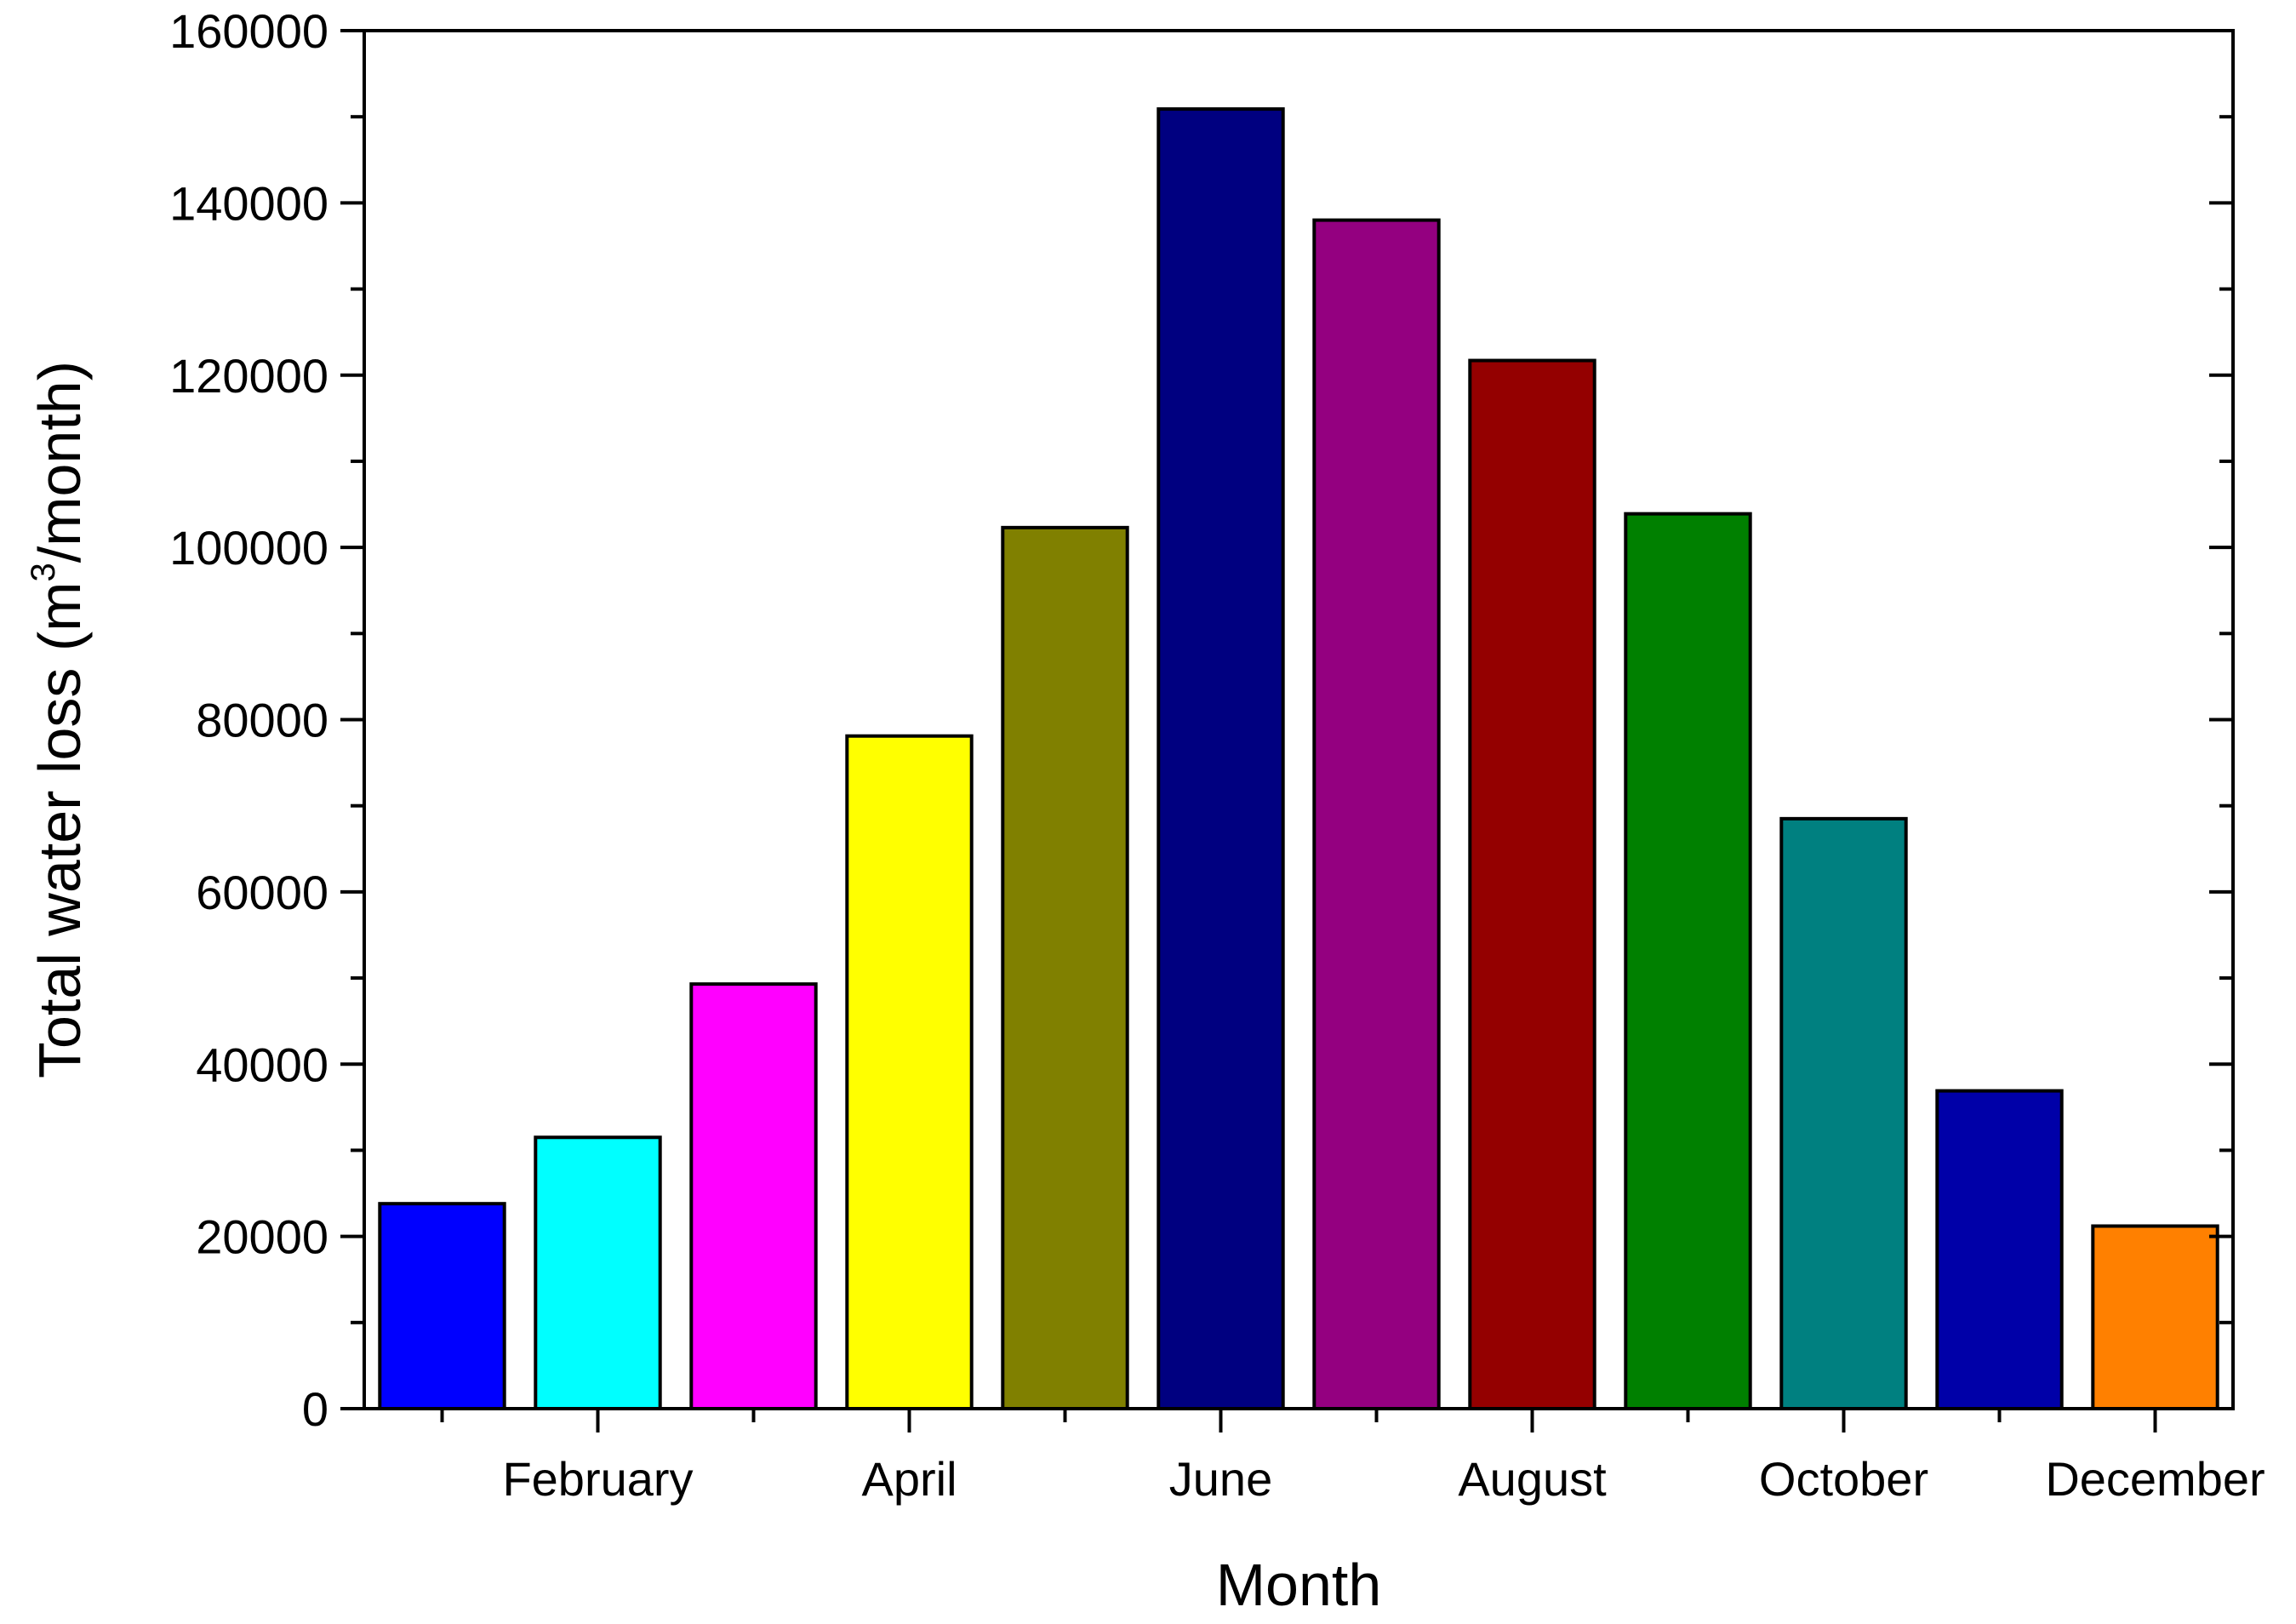 The image size is (2296, 1624). I want to click on y-axis-title-suffix: /month), so click(60, 462).